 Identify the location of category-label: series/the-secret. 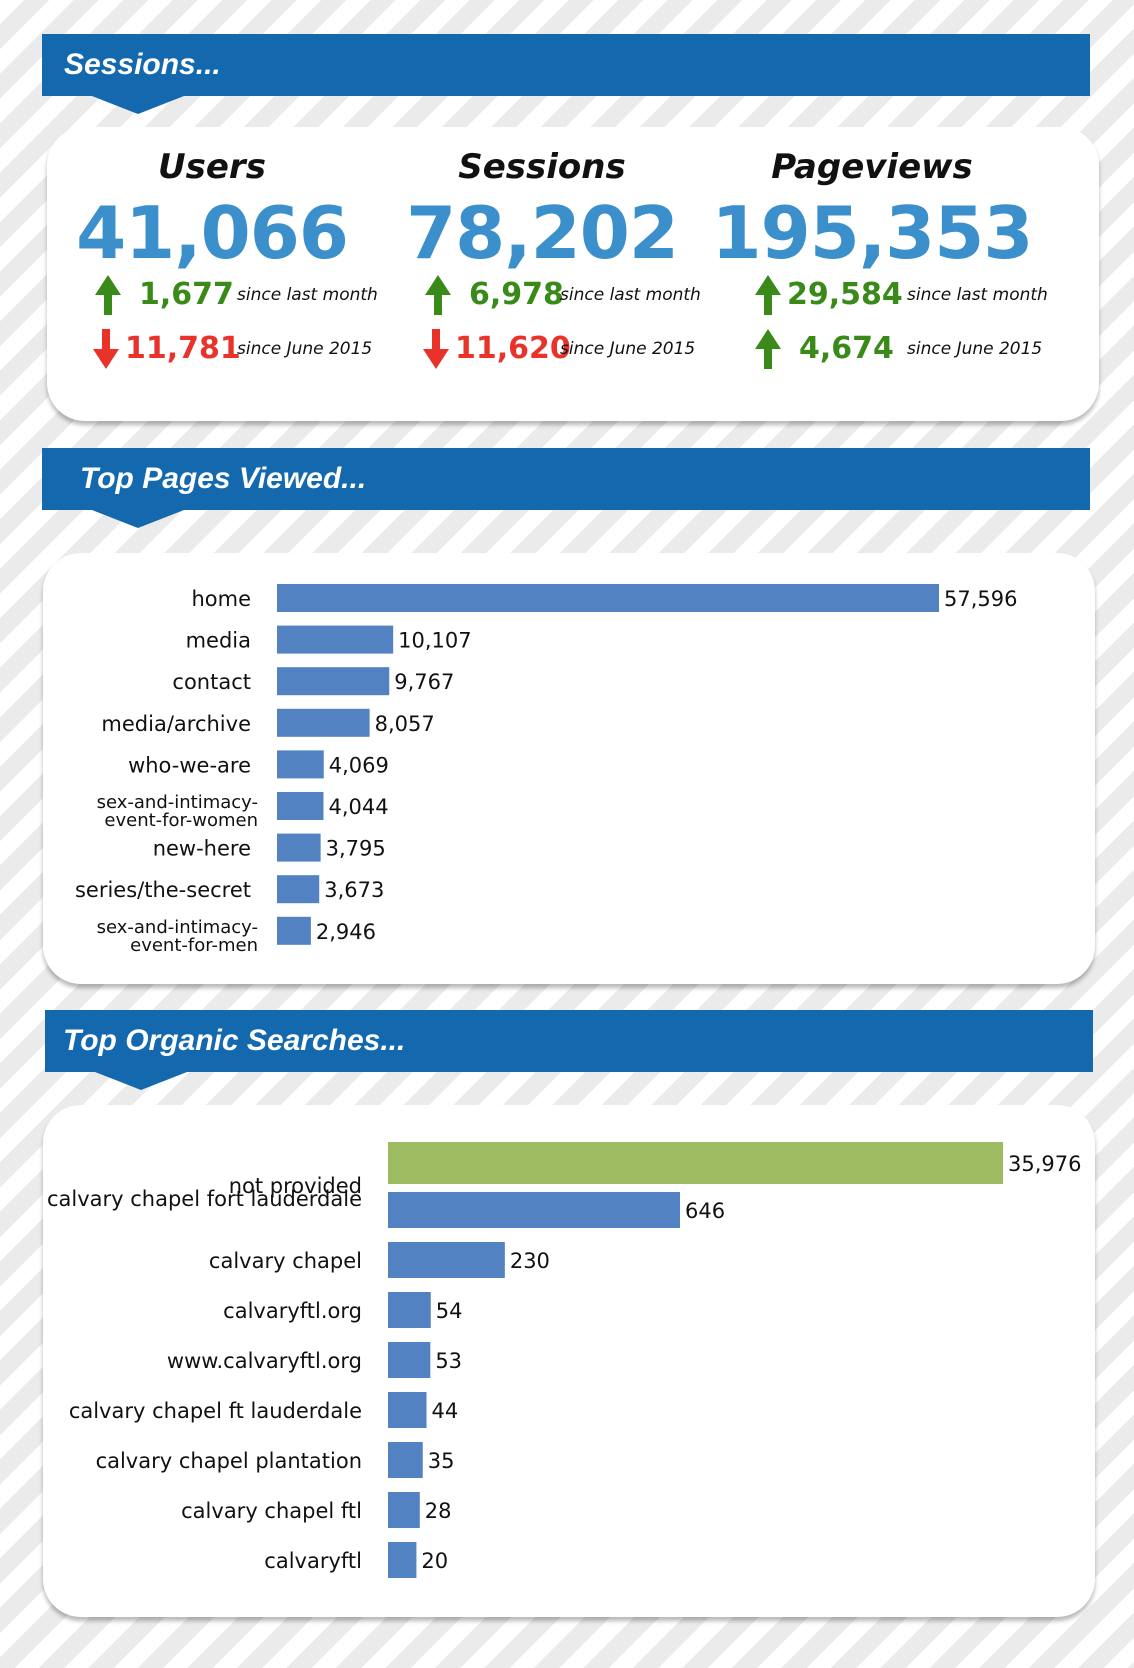
(163, 890).